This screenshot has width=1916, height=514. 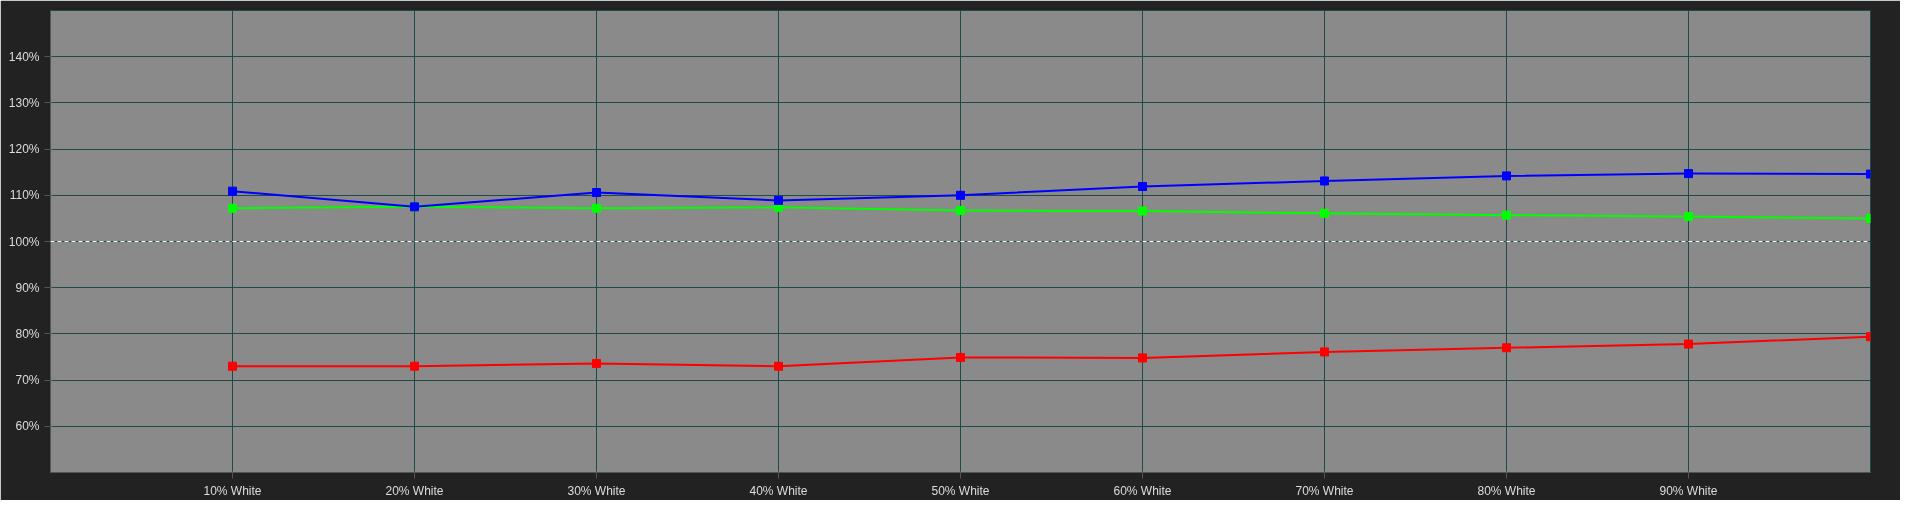 I want to click on x-tick-label: 70% White, so click(x=1324, y=490).